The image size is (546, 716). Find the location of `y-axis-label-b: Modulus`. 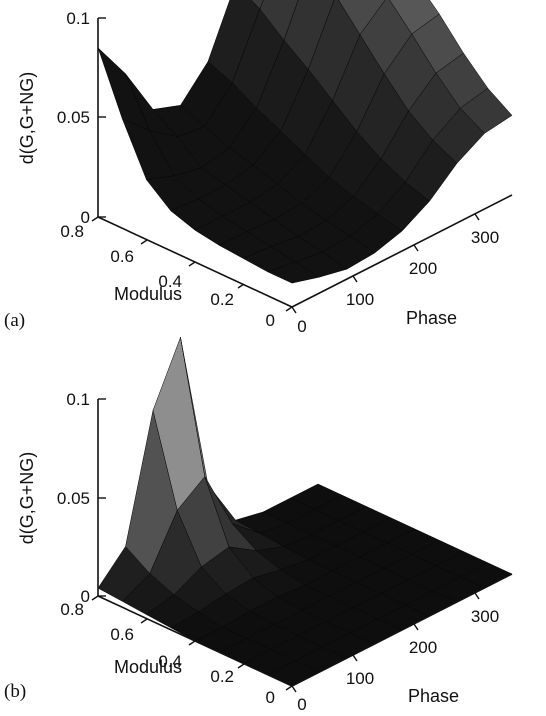

y-axis-label-b: Modulus is located at coordinates (148, 667).